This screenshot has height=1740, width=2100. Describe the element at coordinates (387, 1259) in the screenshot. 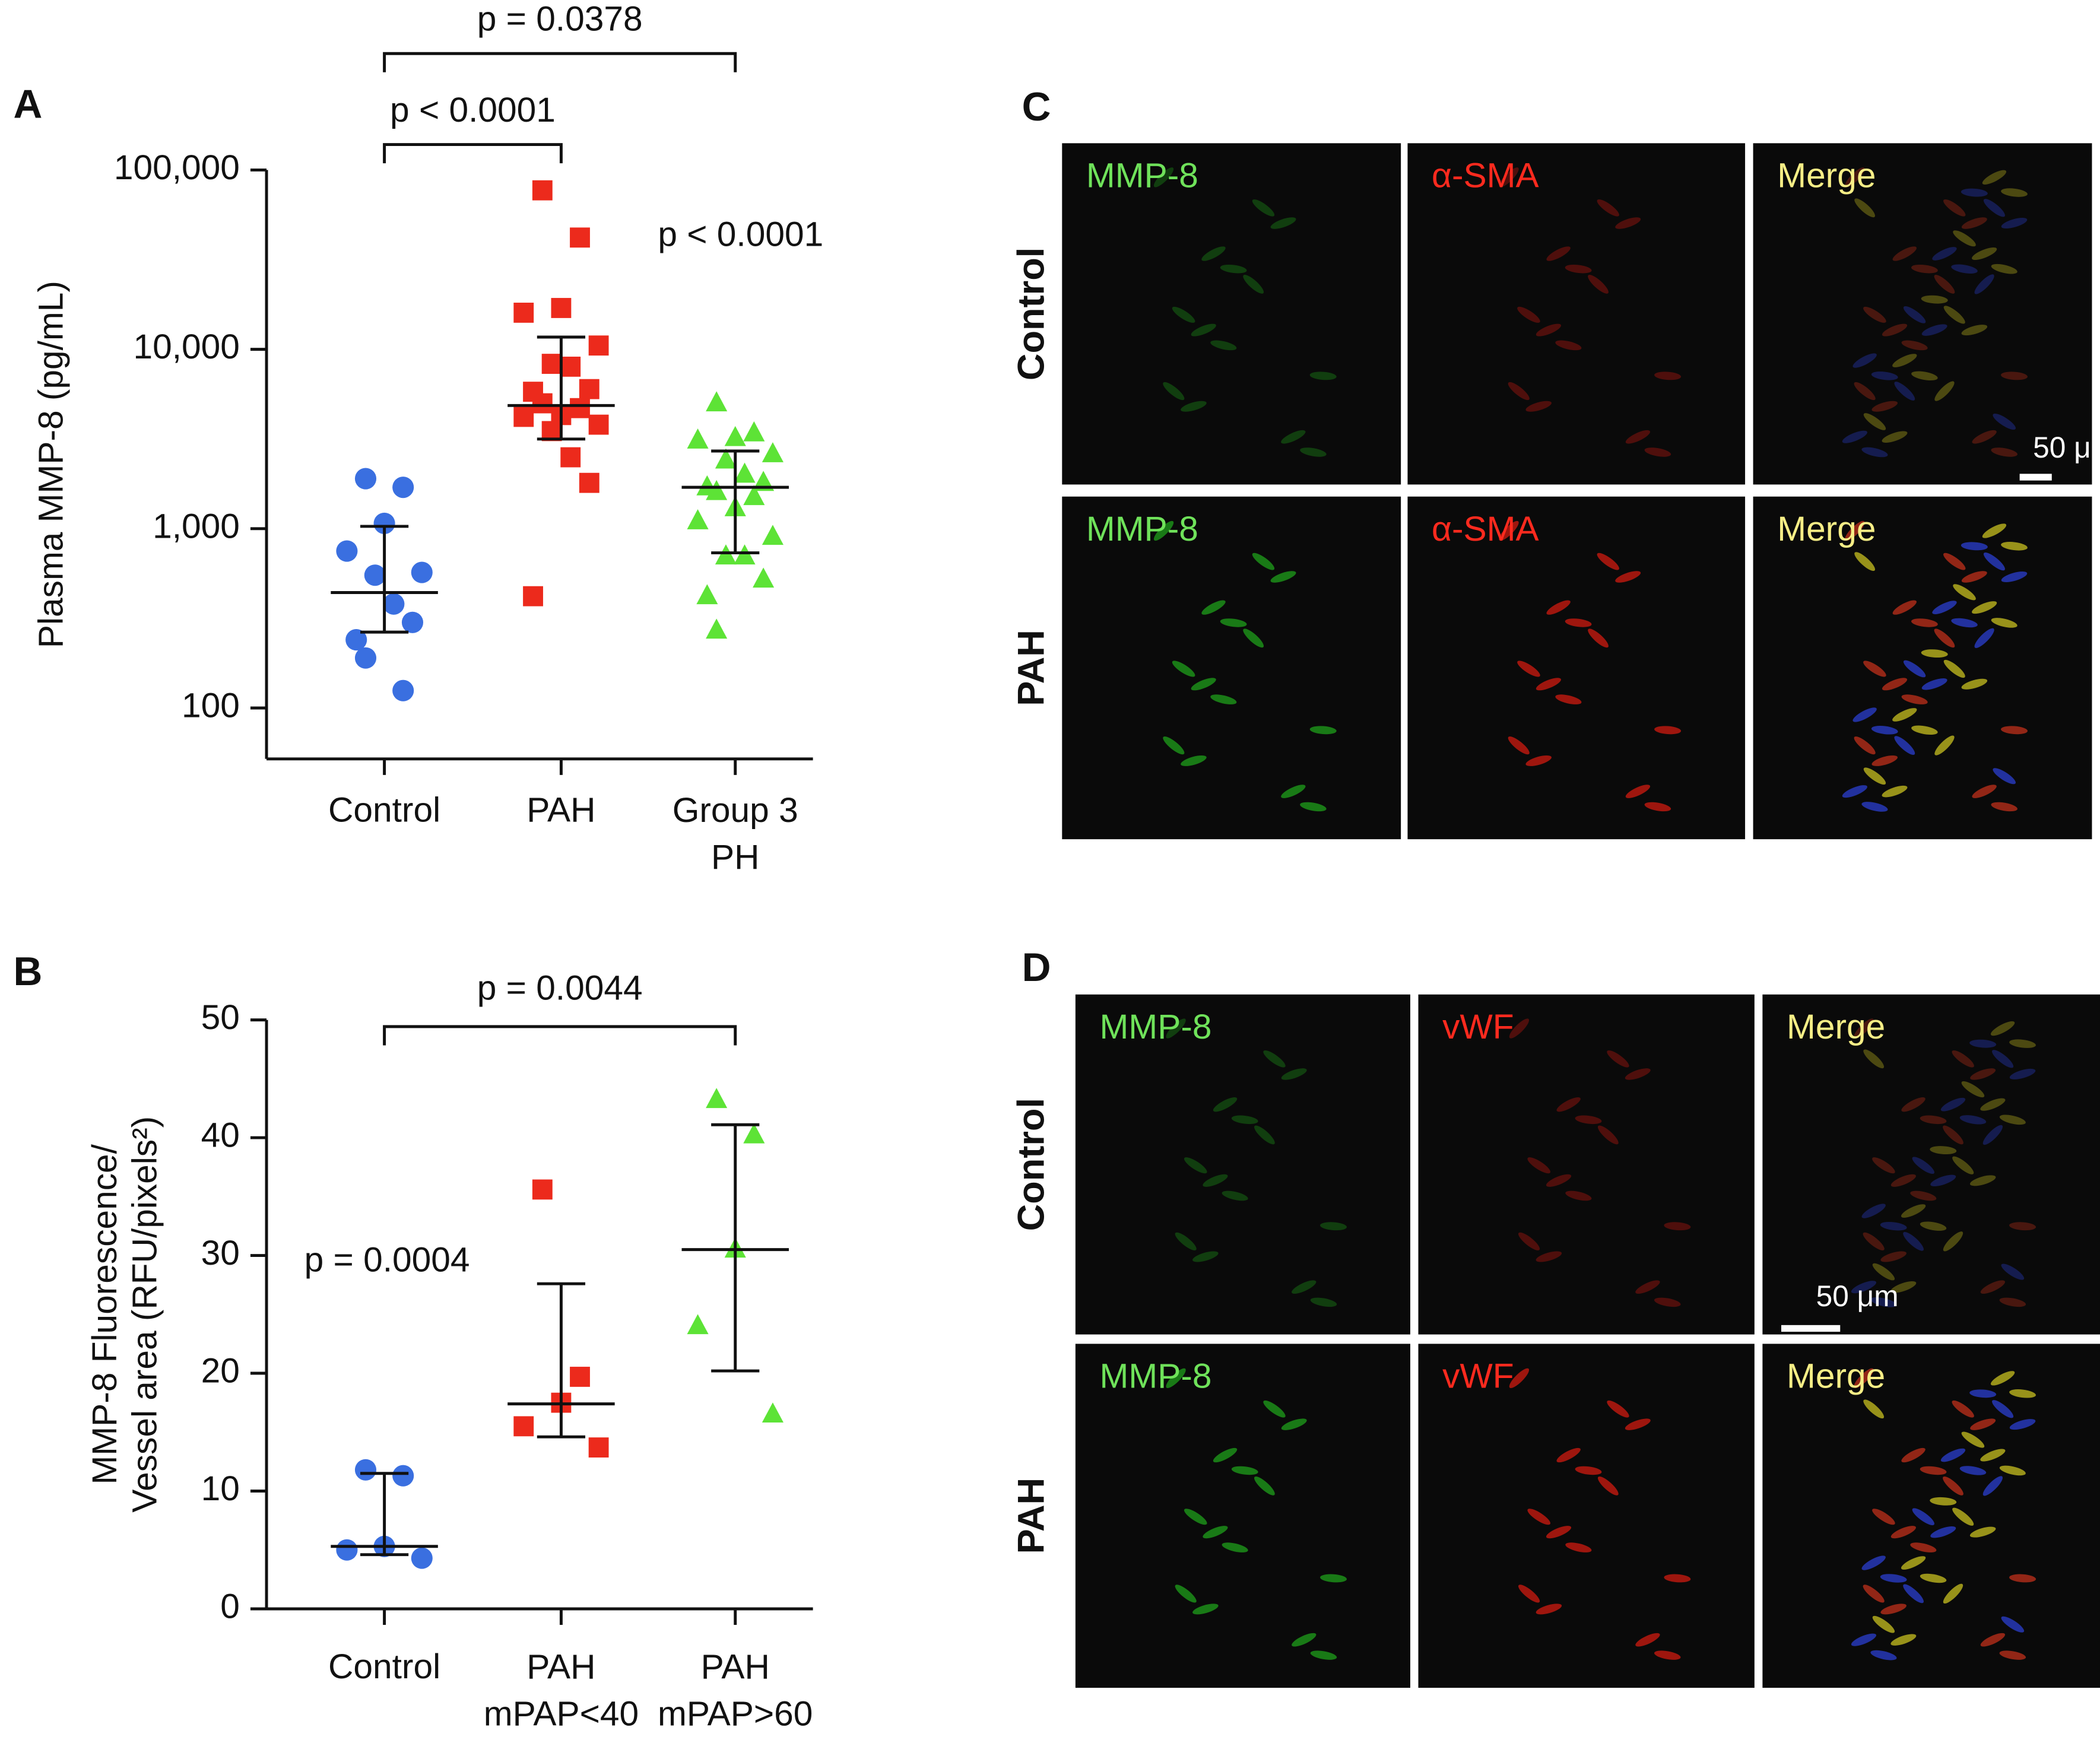

I see `p-value: p = 0.0004` at that location.